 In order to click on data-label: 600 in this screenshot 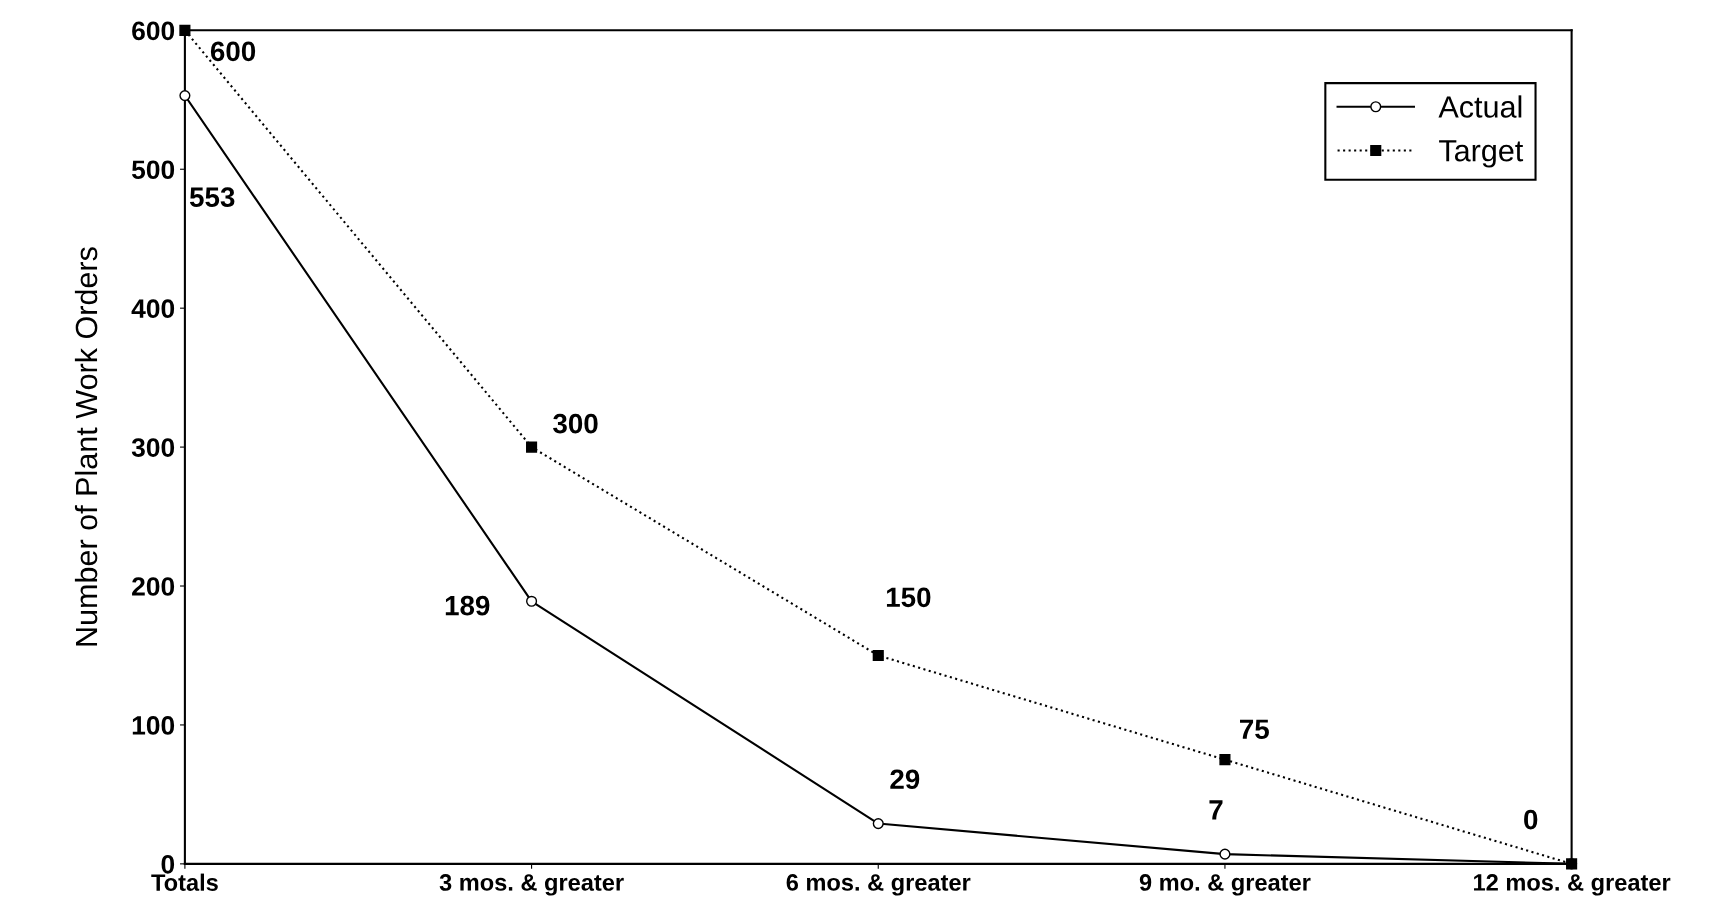, I will do `click(233, 51)`.